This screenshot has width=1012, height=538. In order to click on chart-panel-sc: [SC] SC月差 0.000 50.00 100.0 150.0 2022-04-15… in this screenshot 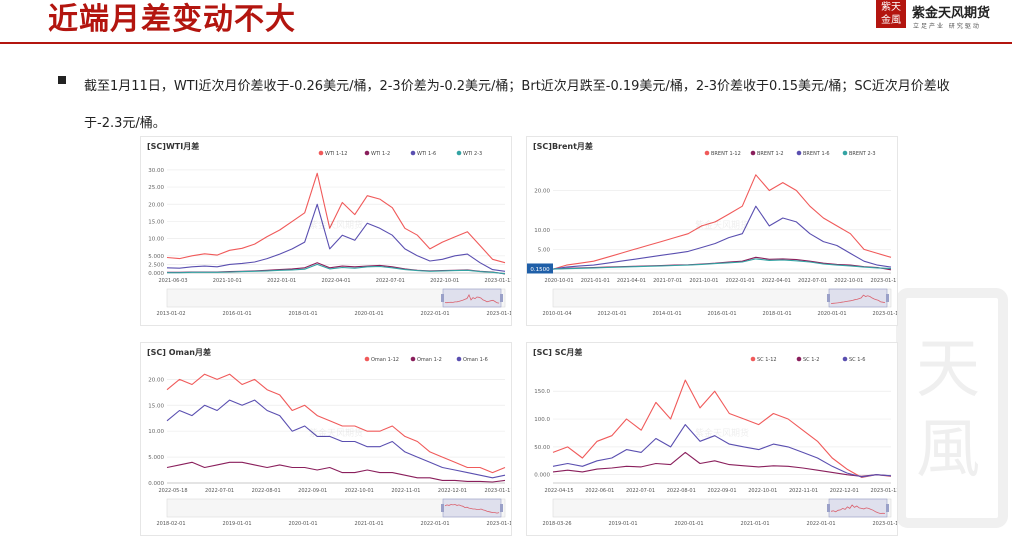, I will do `click(712, 439)`.